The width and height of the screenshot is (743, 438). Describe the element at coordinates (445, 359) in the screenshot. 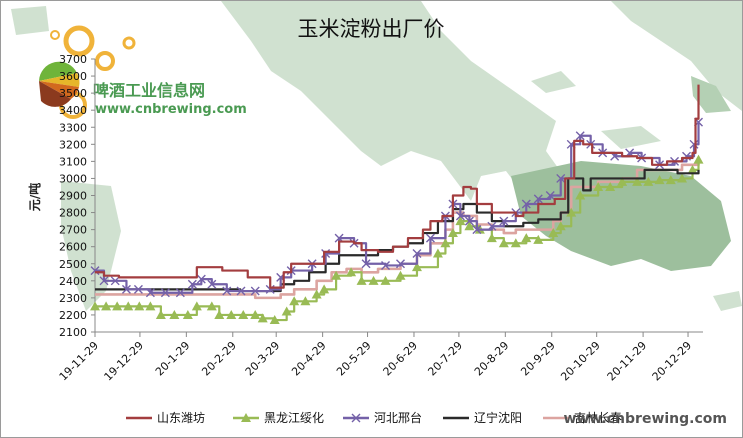

I see `x-tick-label: 20-7-29` at that location.